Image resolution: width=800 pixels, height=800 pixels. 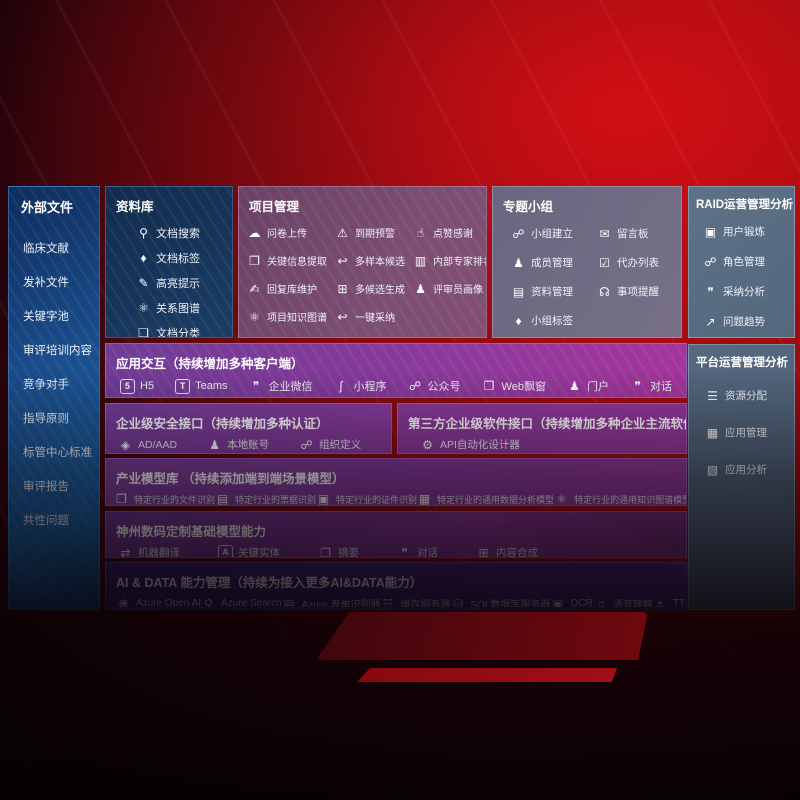 What do you see at coordinates (342, 316) in the screenshot?
I see `adopt-arrow-icon: ↩` at bounding box center [342, 316].